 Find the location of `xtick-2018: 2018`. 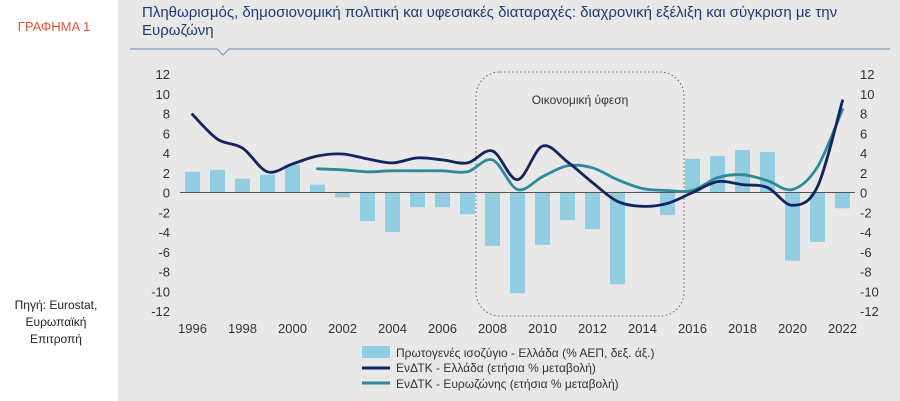

xtick-2018: 2018 is located at coordinates (742, 328).